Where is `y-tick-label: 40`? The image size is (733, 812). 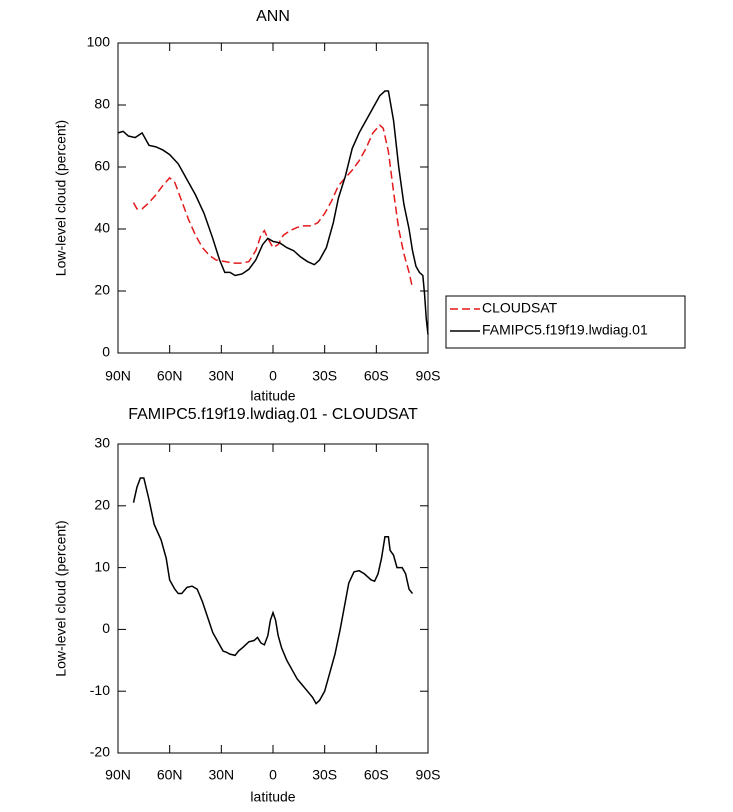 y-tick-label: 40 is located at coordinates (102, 228).